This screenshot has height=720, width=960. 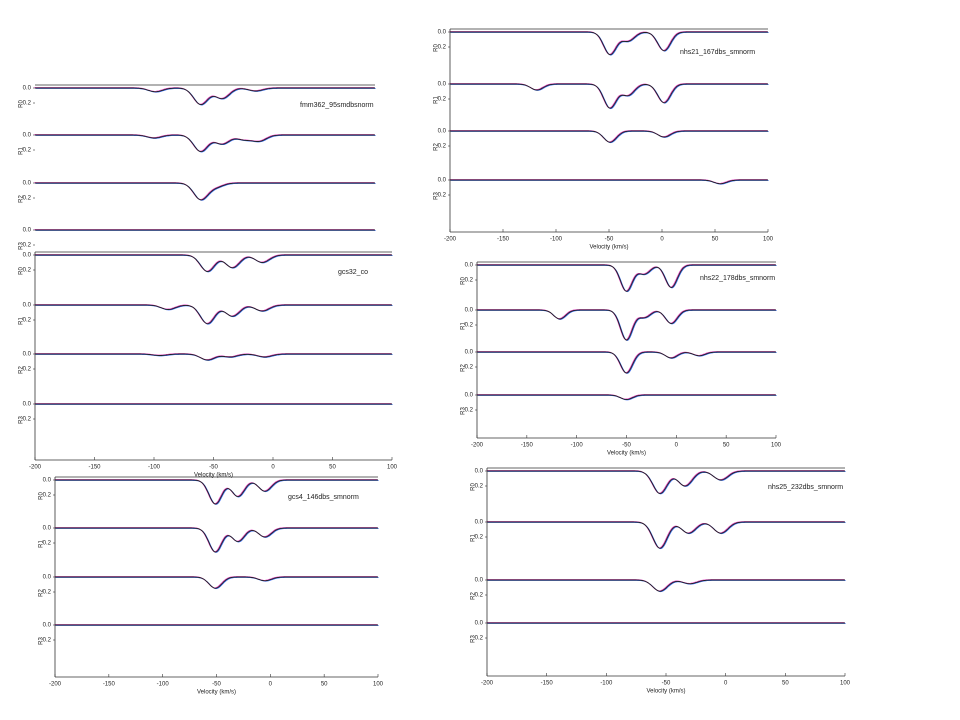 I want to click on panel-title: gcs4_146dbs_smnorm, so click(x=323, y=497).